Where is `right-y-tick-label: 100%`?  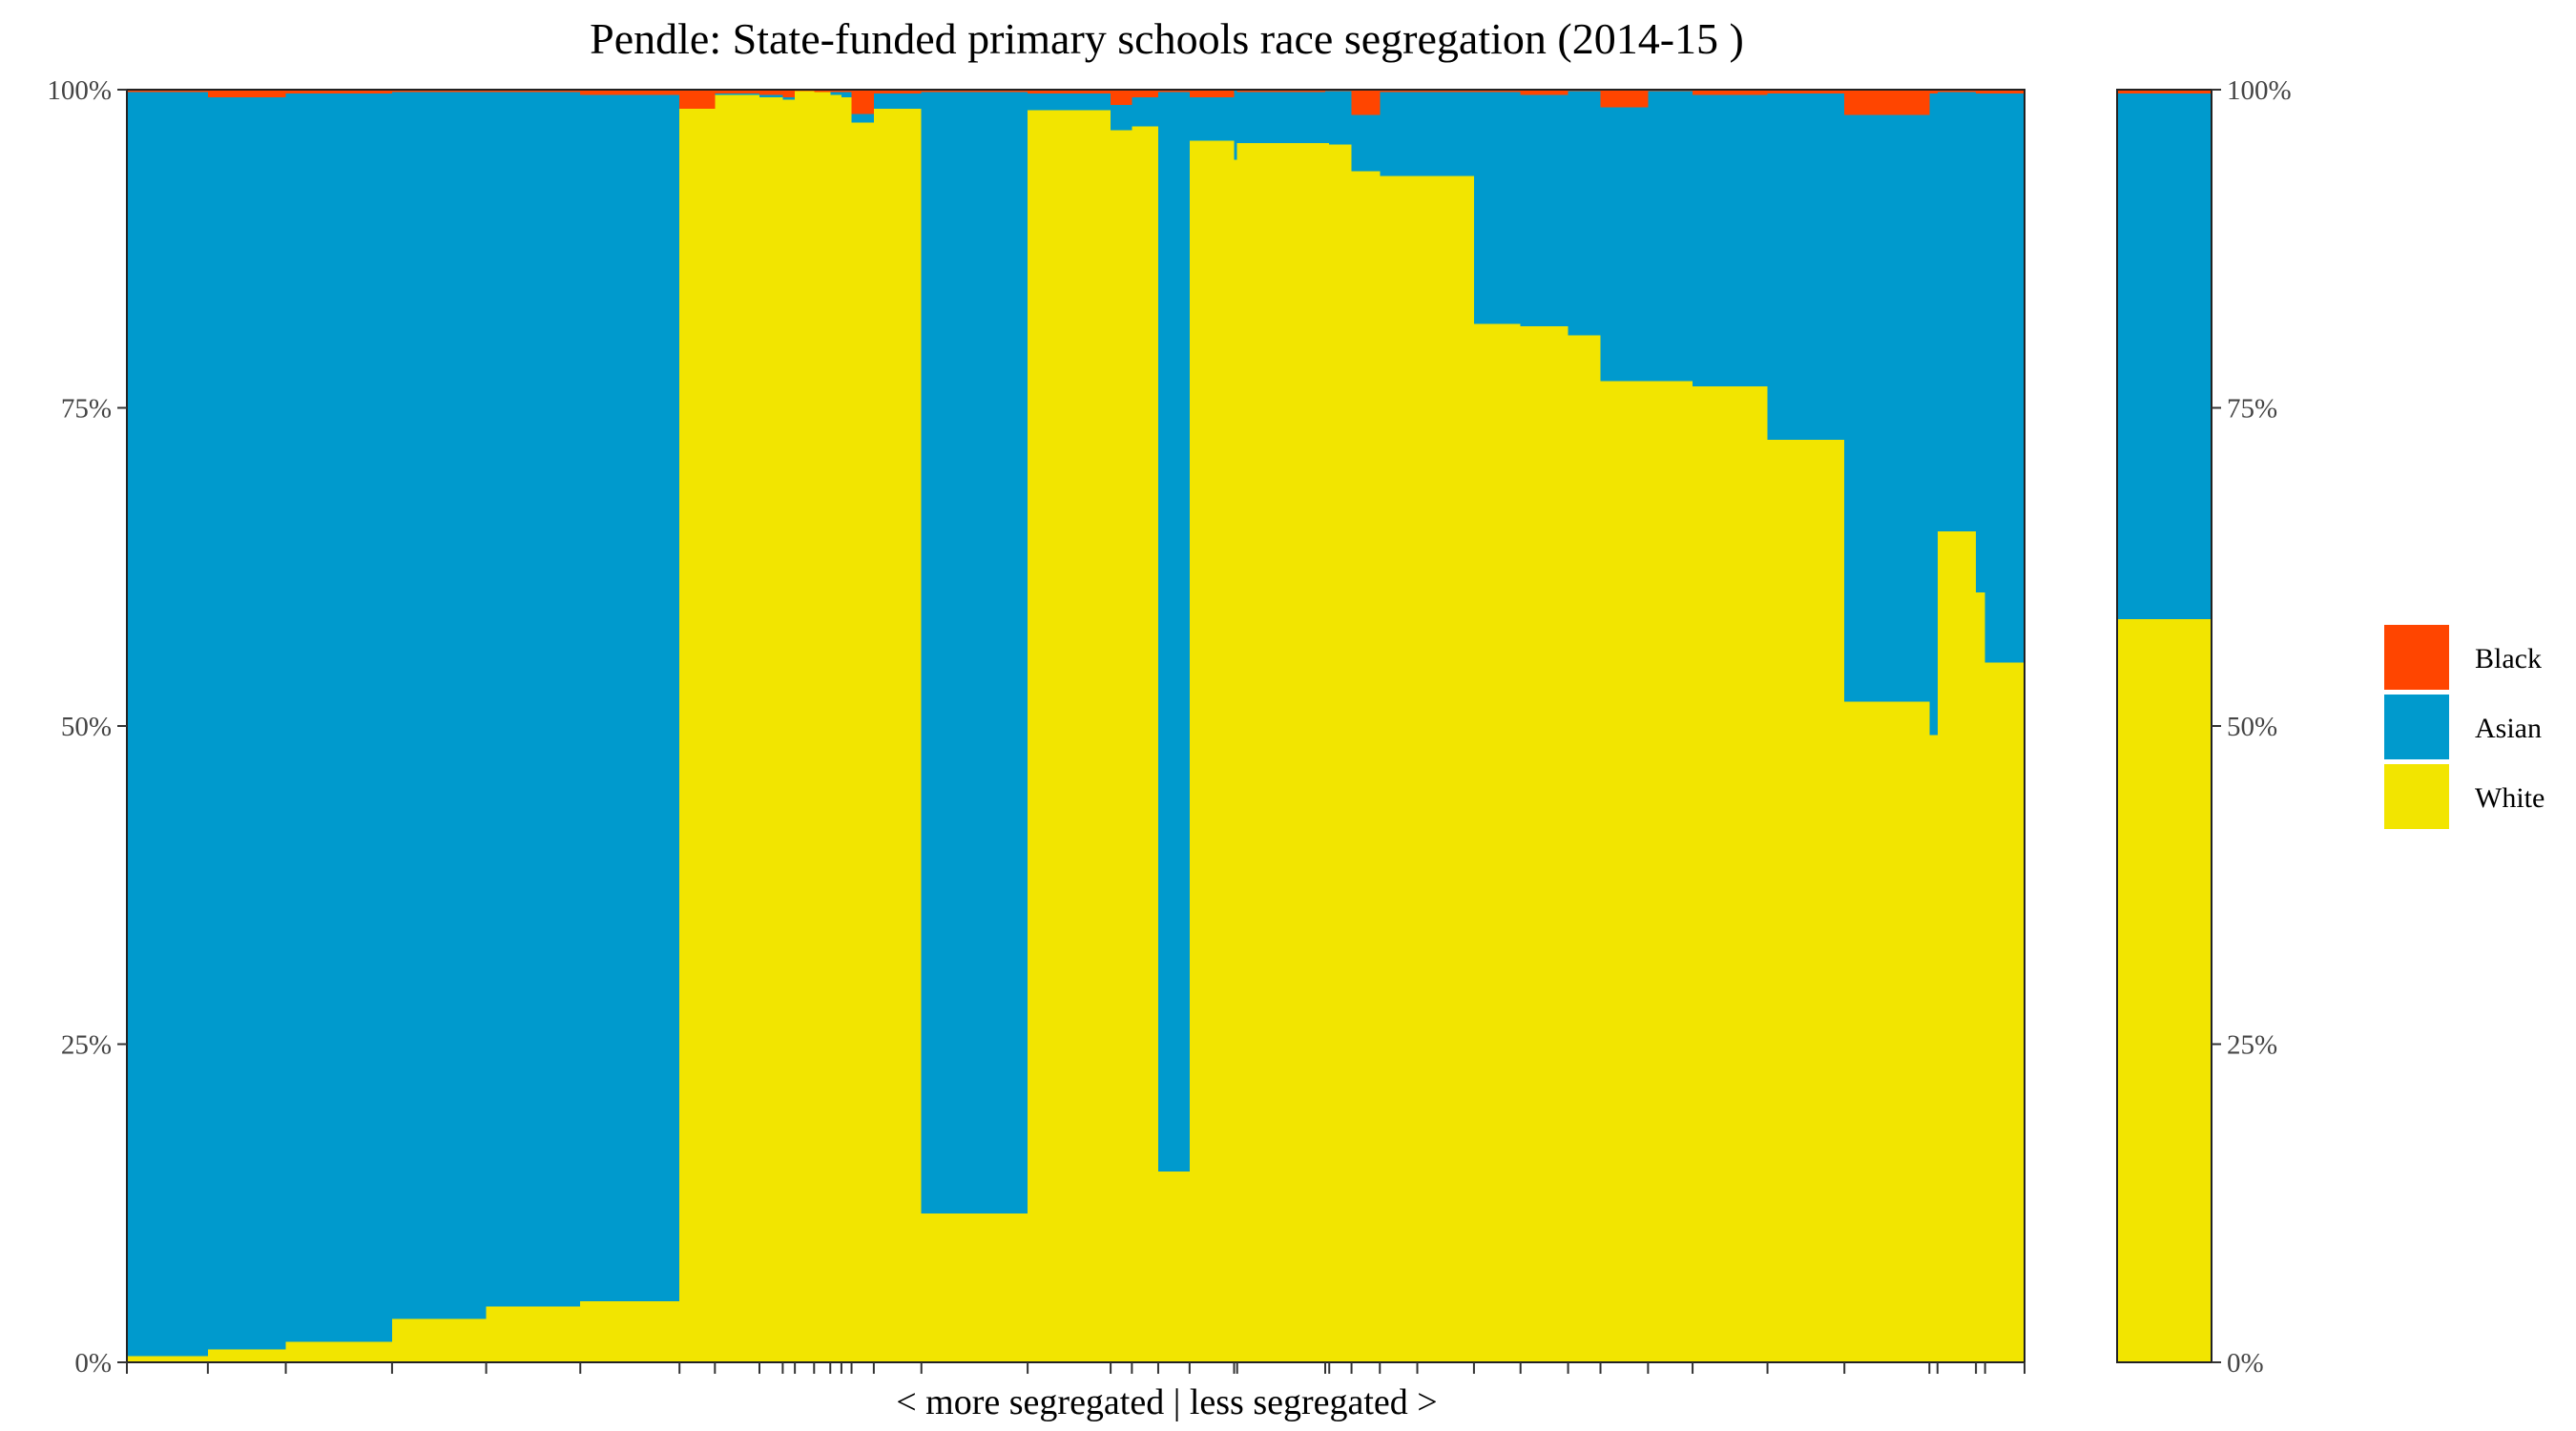 right-y-tick-label: 100% is located at coordinates (2259, 91).